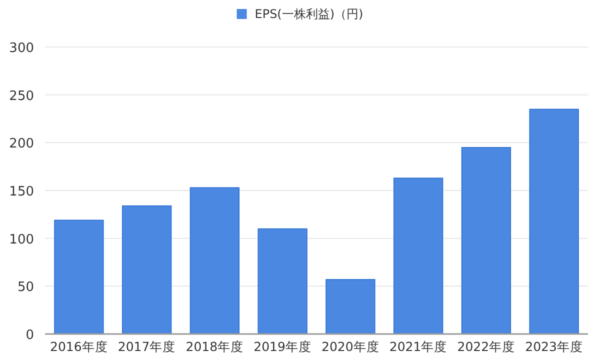  What do you see at coordinates (283, 346) in the screenshot?
I see `x-tick-label: 2019年度` at bounding box center [283, 346].